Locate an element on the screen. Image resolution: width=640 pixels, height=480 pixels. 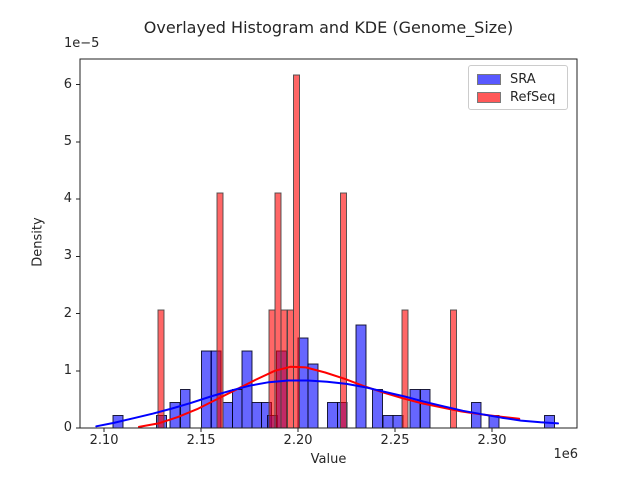
x-axis-label: Value is located at coordinates (328, 459).